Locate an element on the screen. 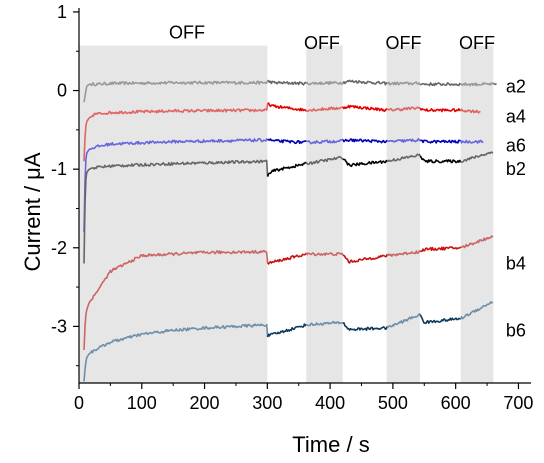  series-labels: a2 a4 a6 b2 b4 b6 is located at coordinates (516, 209).